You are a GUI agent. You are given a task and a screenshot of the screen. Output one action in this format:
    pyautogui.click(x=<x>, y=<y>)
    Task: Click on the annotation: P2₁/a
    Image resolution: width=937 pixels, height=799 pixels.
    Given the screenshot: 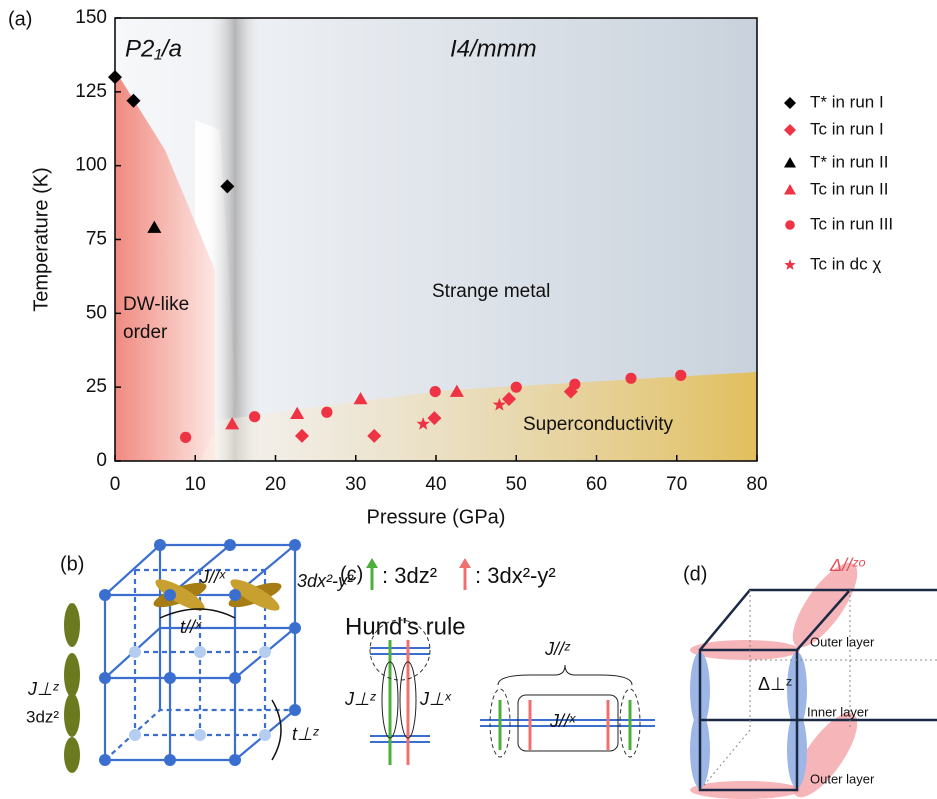 What is the action you would take?
    pyautogui.click(x=153, y=48)
    